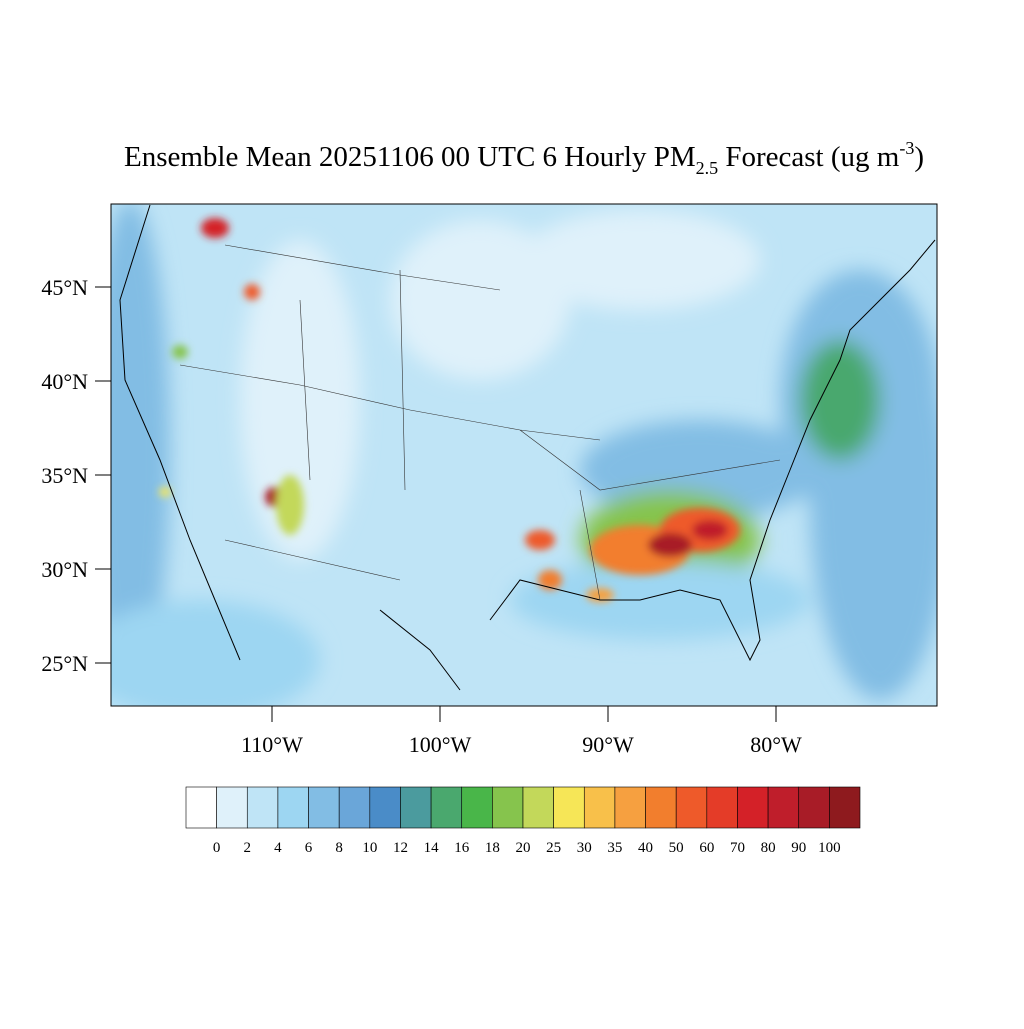 This screenshot has width=1024, height=1029. What do you see at coordinates (809, 157) in the screenshot?
I see `title-middle: Forecast (ug m` at bounding box center [809, 157].